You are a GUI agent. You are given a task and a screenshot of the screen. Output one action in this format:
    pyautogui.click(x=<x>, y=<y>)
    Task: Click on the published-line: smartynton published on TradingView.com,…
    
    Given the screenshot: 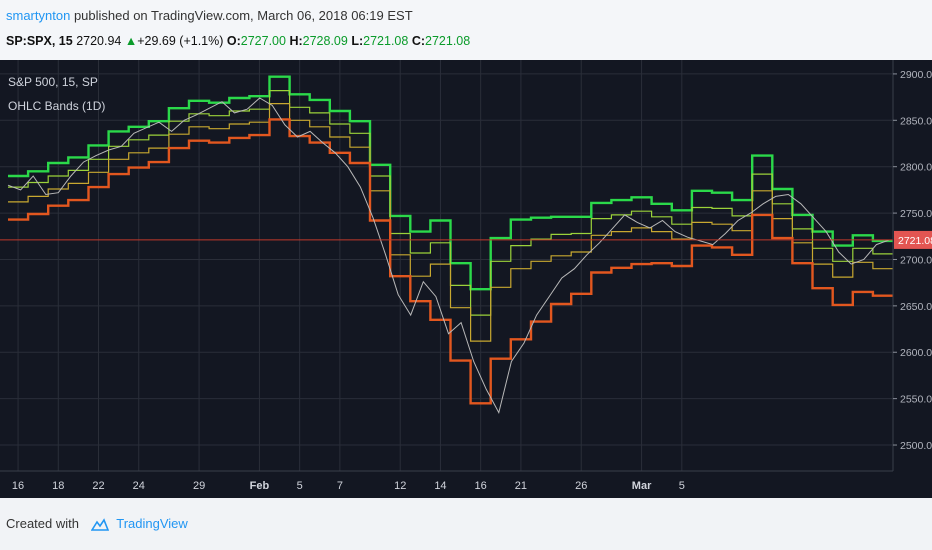 What is the action you would take?
    pyautogui.click(x=209, y=15)
    